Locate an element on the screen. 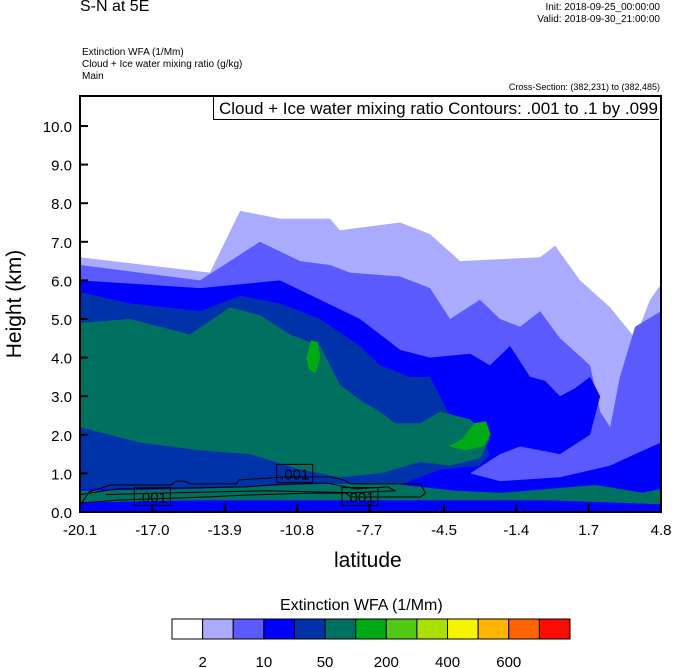 The height and width of the screenshot is (668, 674). init-time: Init: 2018-09-25_00:00:00 is located at coordinates (602, 7).